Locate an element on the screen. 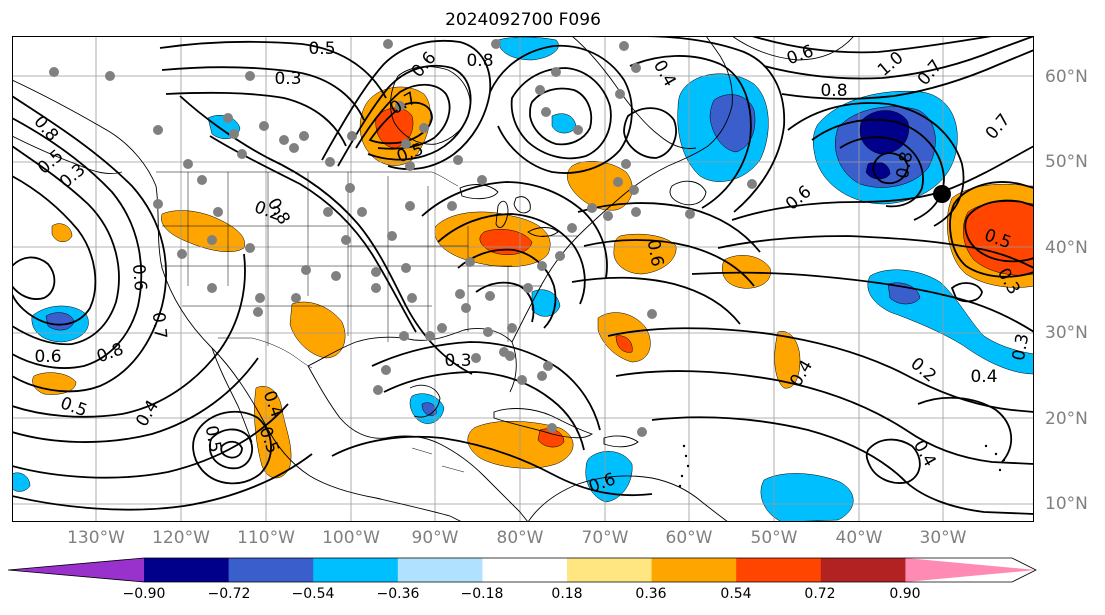 The height and width of the screenshot is (615, 1105). longitude-label: 40°W is located at coordinates (859, 538).